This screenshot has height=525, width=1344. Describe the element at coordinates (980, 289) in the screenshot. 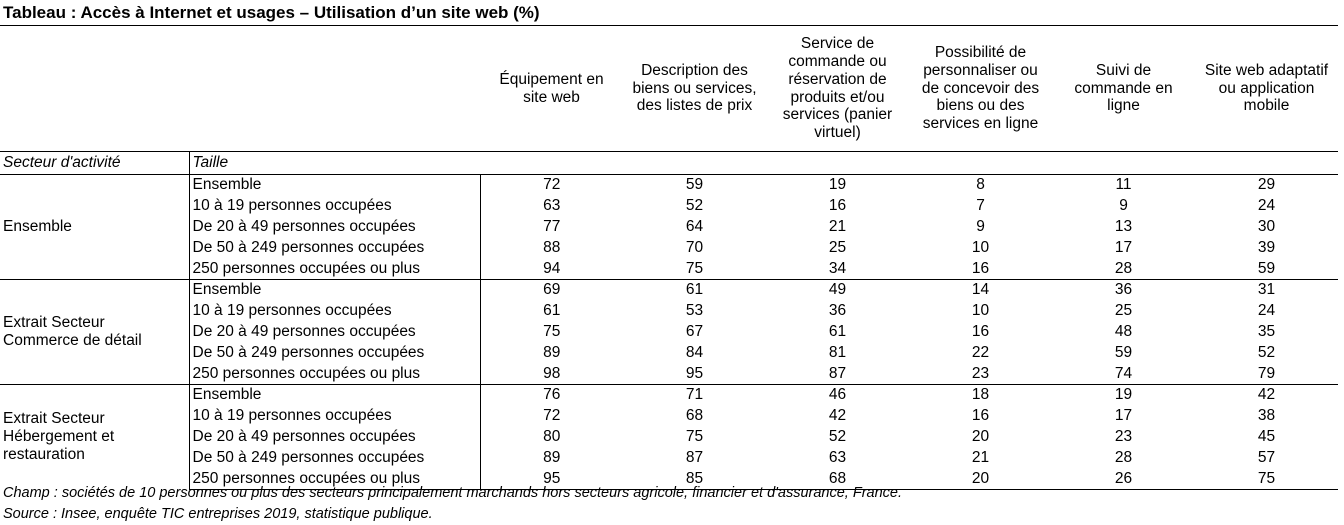

I see `value-cell: 14` at that location.